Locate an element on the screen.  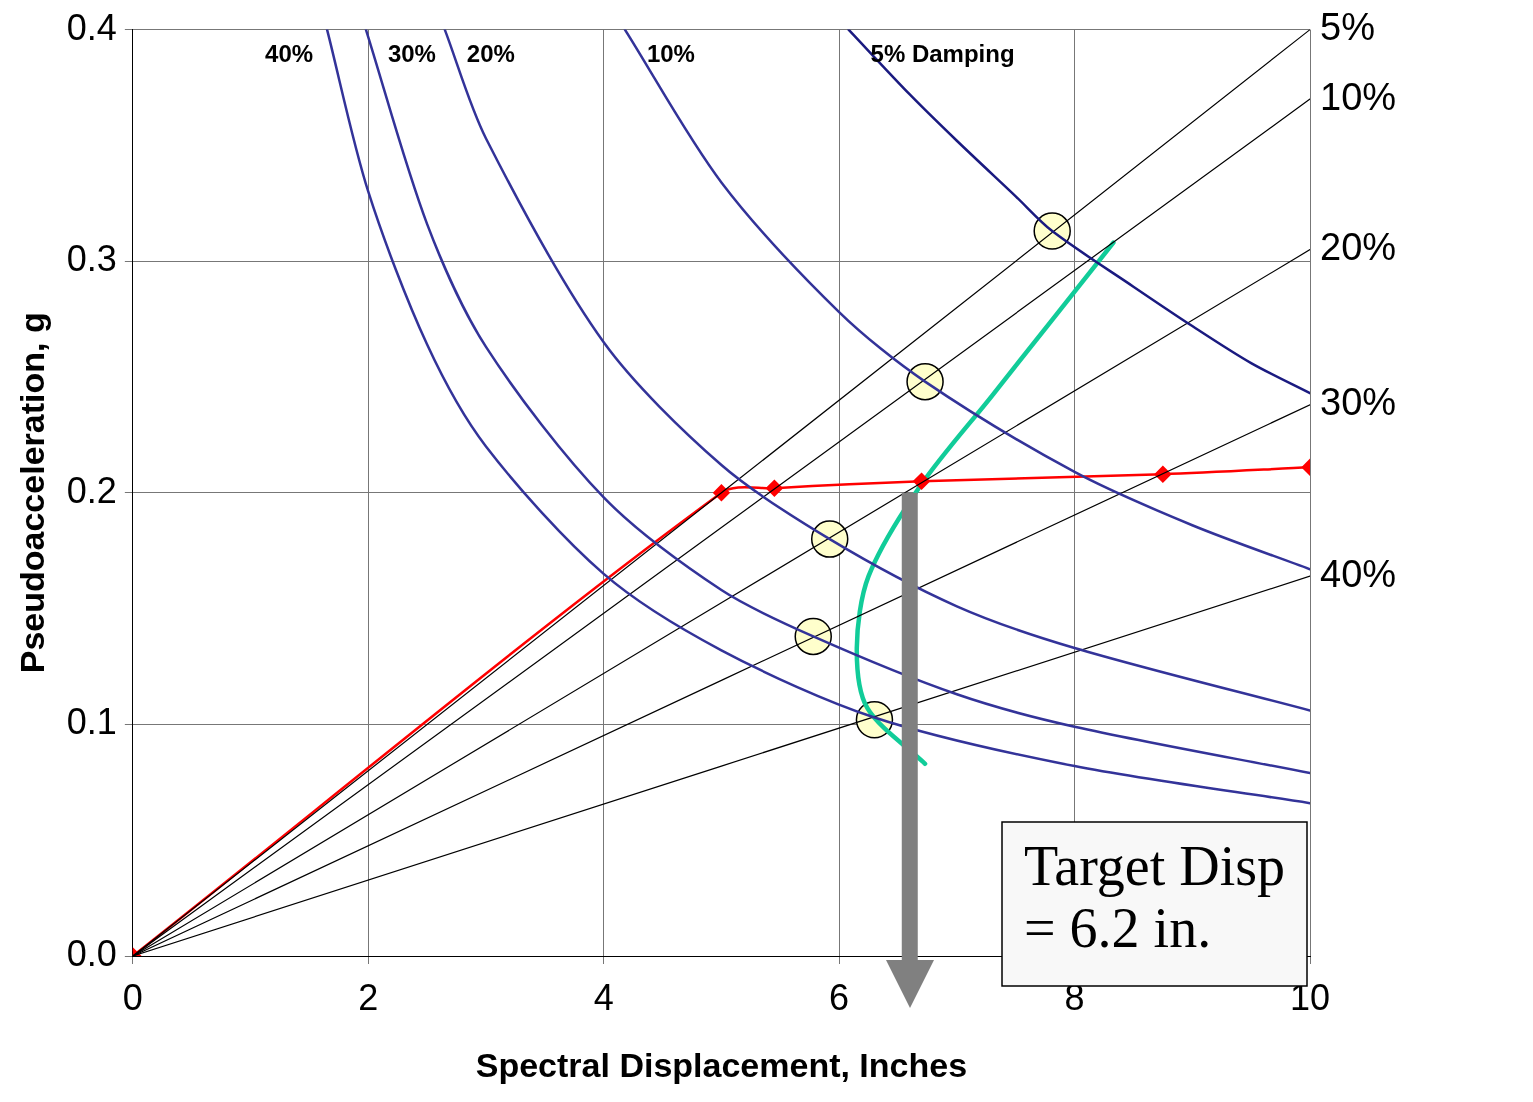
y-axis-title: Pseudoacceleration, g is located at coordinates (31, 493).